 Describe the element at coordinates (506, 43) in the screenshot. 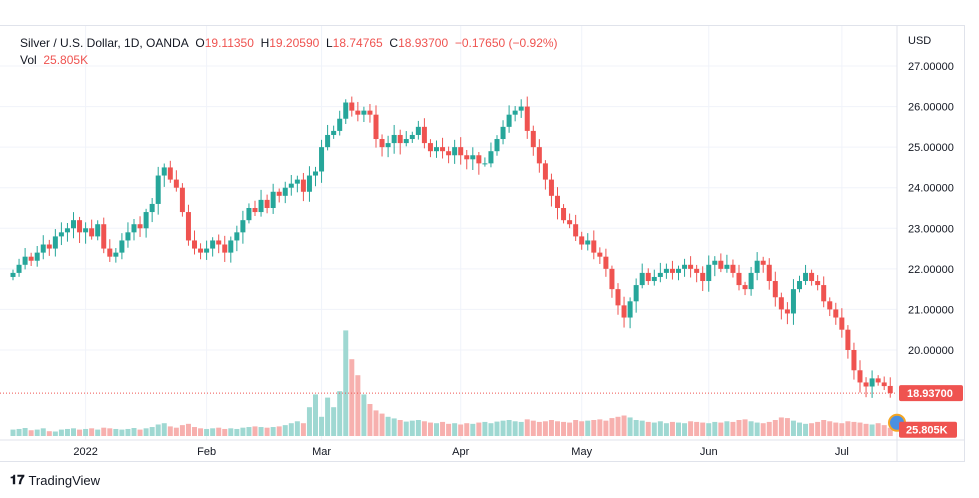

I see `change-value: −0.17650 (−0.92%)` at that location.